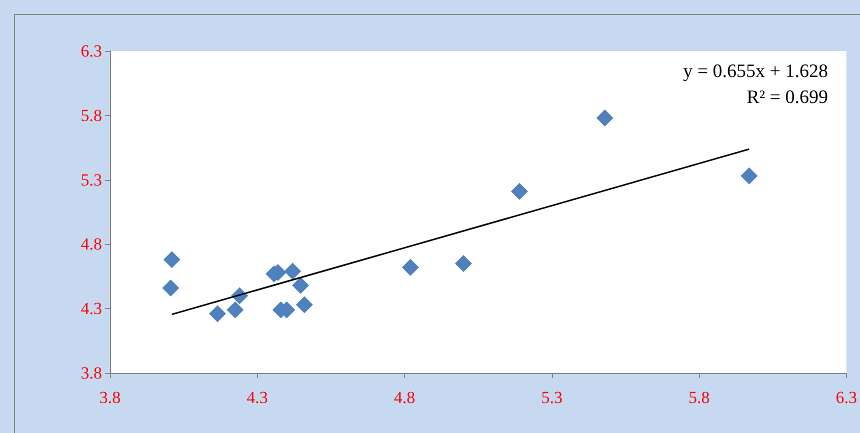 The width and height of the screenshot is (860, 433). I want to click on x-tick-label: 4.3, so click(257, 397).